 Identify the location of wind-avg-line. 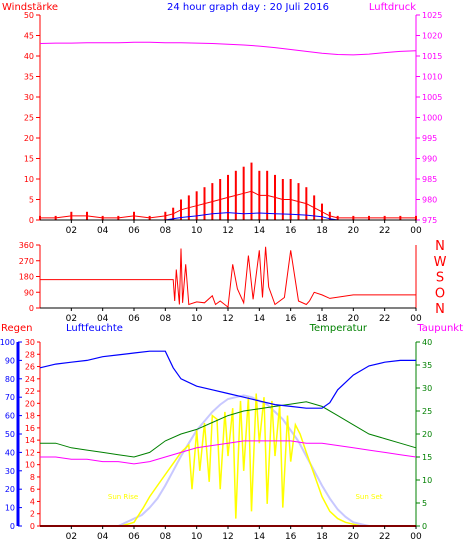
(228, 204).